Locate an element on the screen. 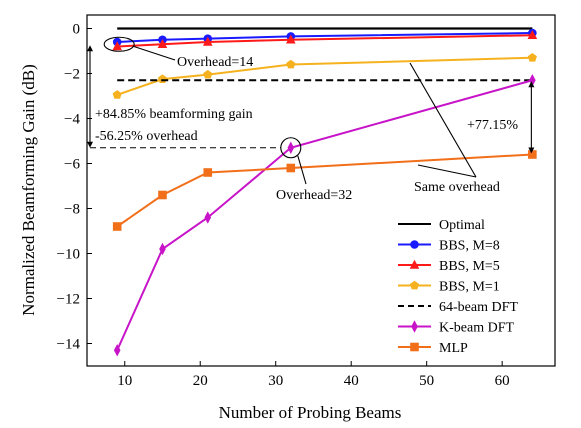  x-tick-label: 60 is located at coordinates (502, 381).